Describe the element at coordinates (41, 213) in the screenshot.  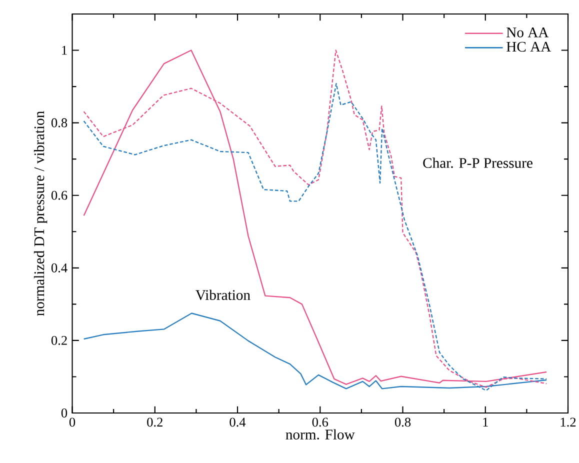
I see `y-axis-title: normalized DT pressure / vibration` at that location.